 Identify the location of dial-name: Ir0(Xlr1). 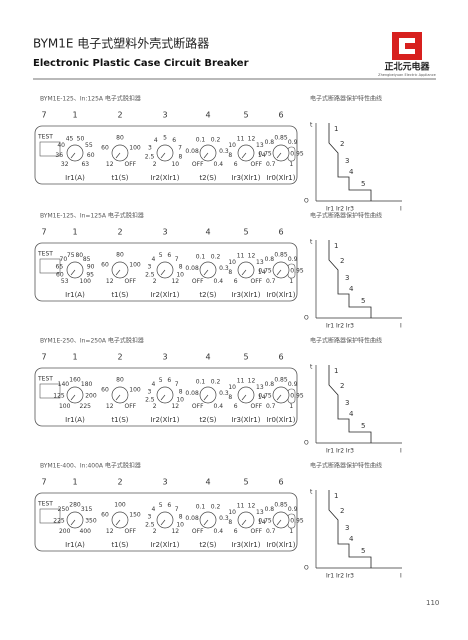
(281, 295).